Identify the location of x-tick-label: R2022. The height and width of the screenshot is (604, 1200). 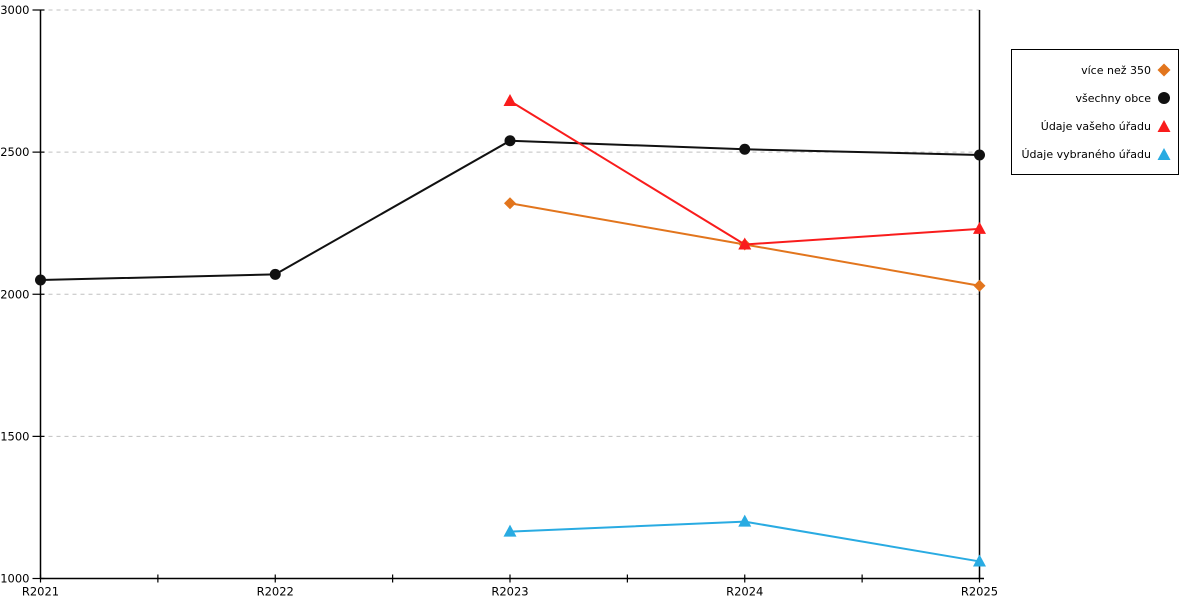
(275, 592).